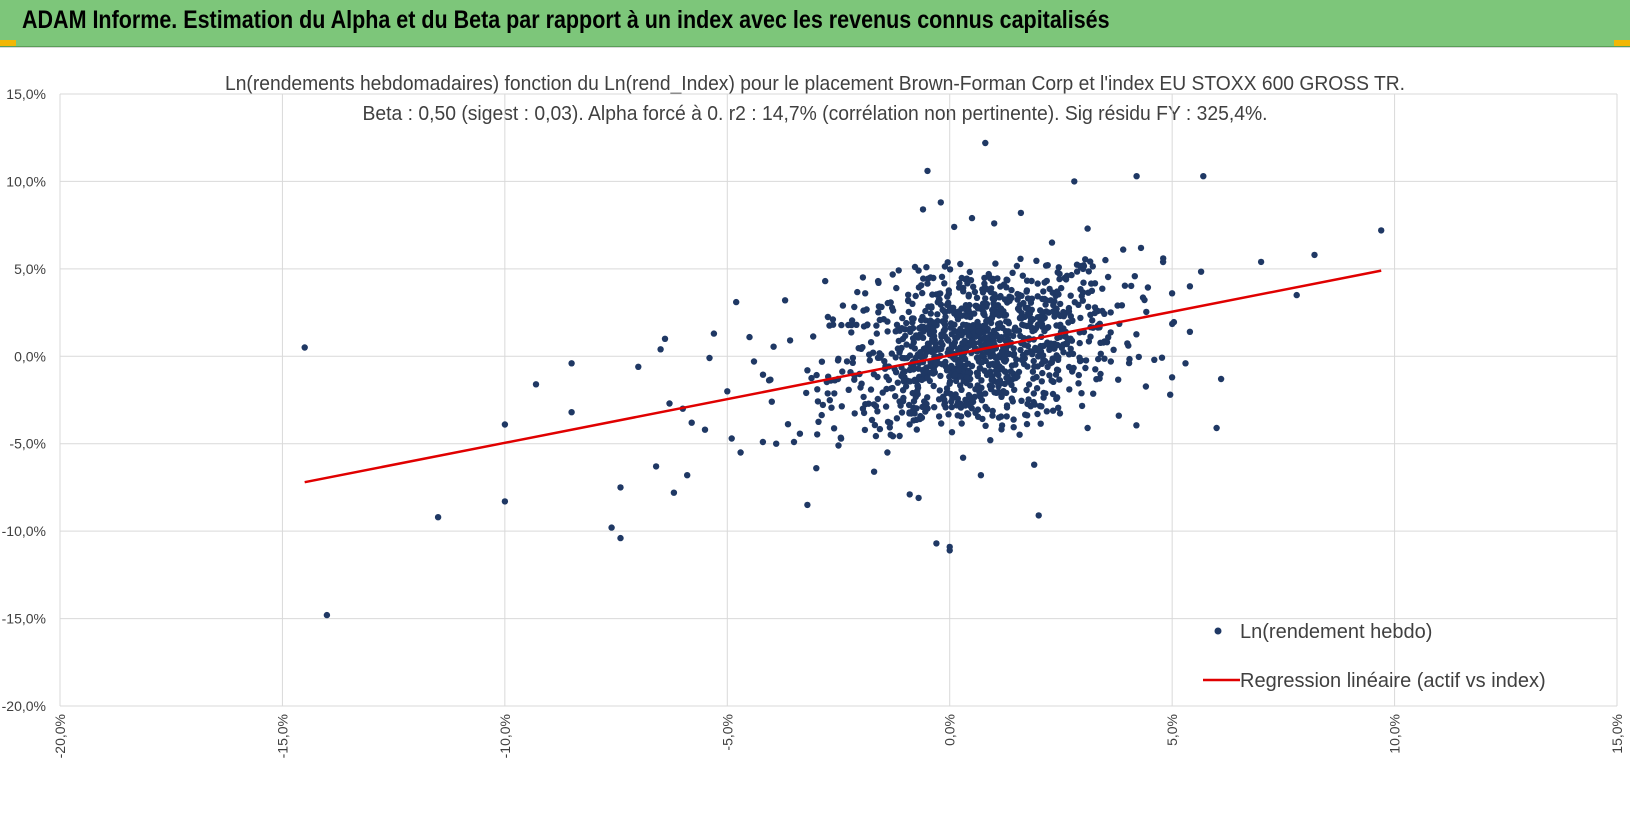  What do you see at coordinates (1395, 734) in the screenshot?
I see `x-tick-label: 10,0%` at bounding box center [1395, 734].